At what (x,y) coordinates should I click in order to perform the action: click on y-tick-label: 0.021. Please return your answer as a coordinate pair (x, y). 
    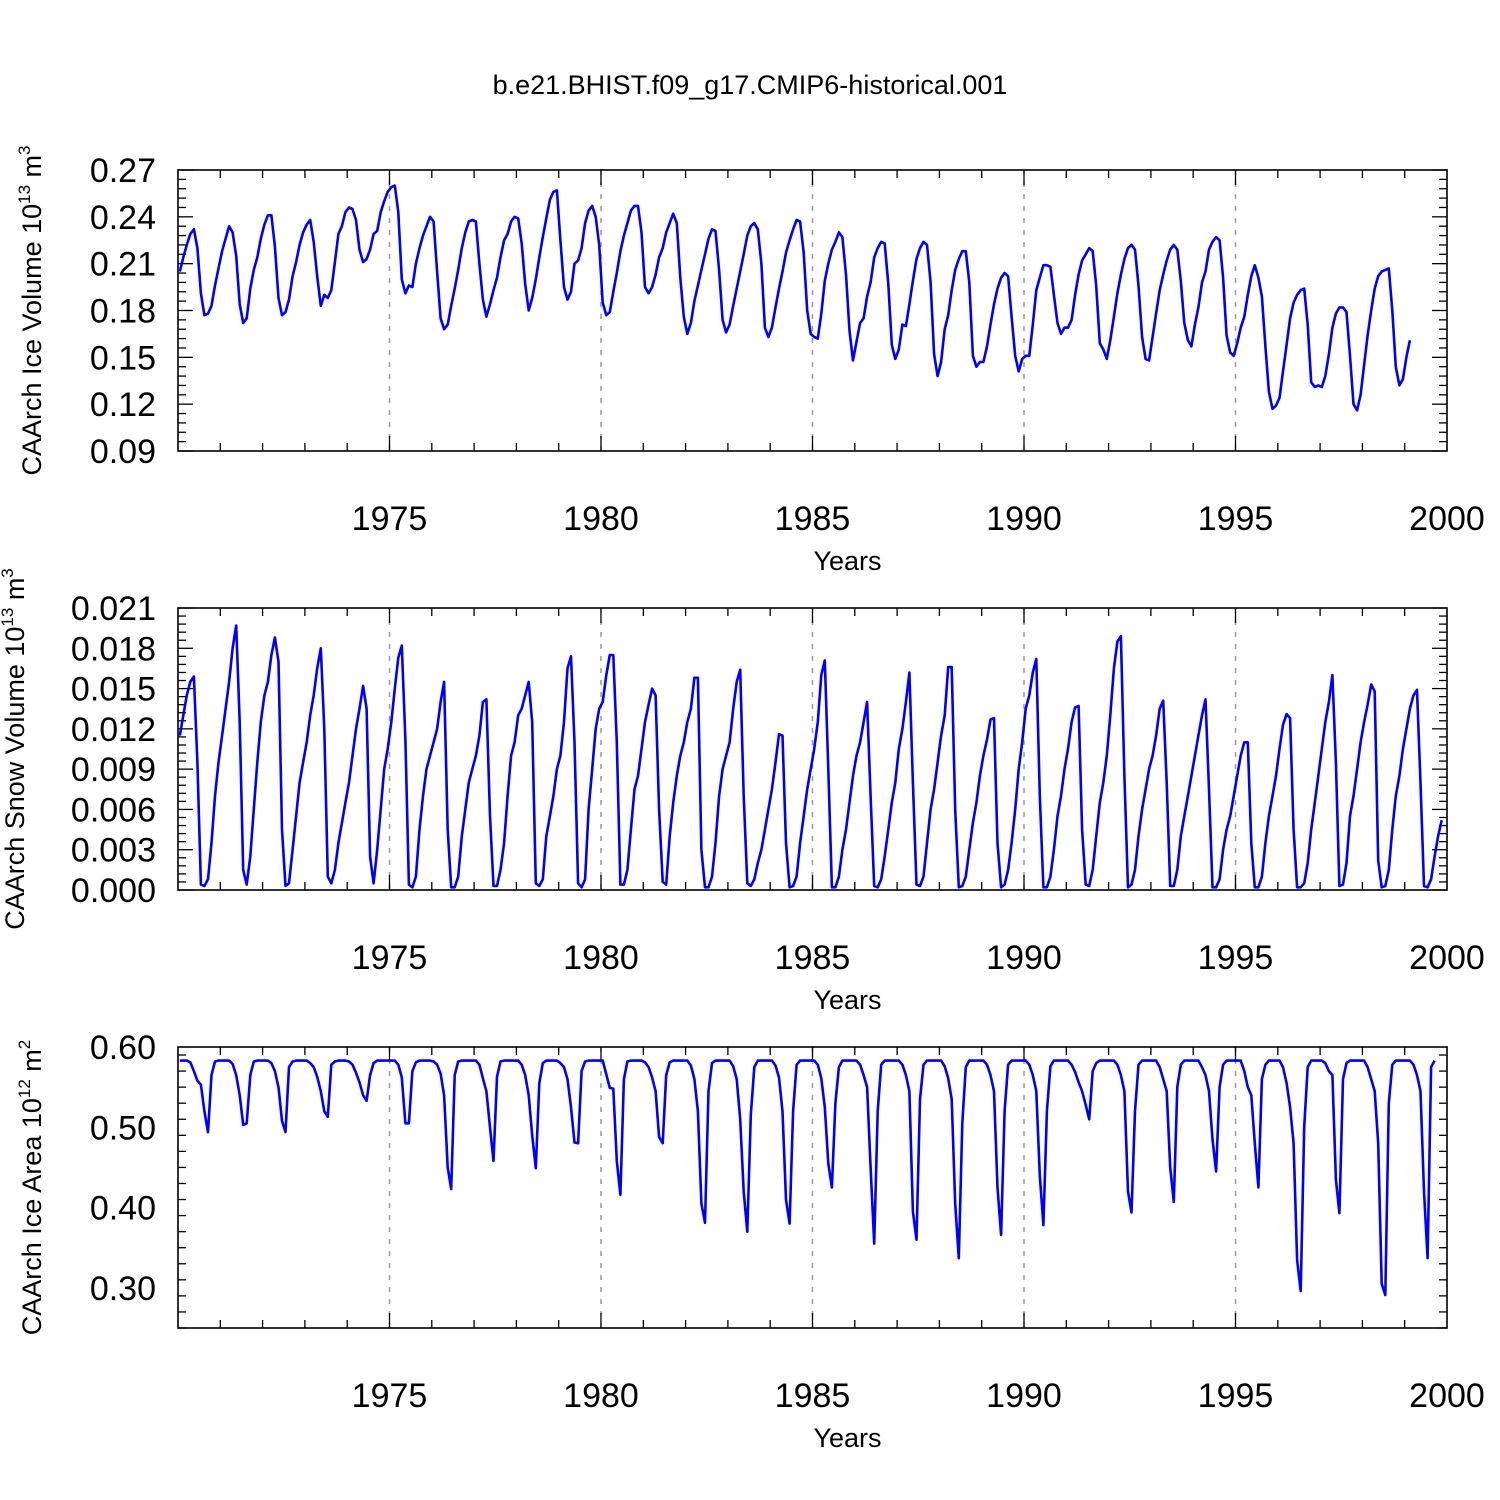
    Looking at the image, I should click on (113, 609).